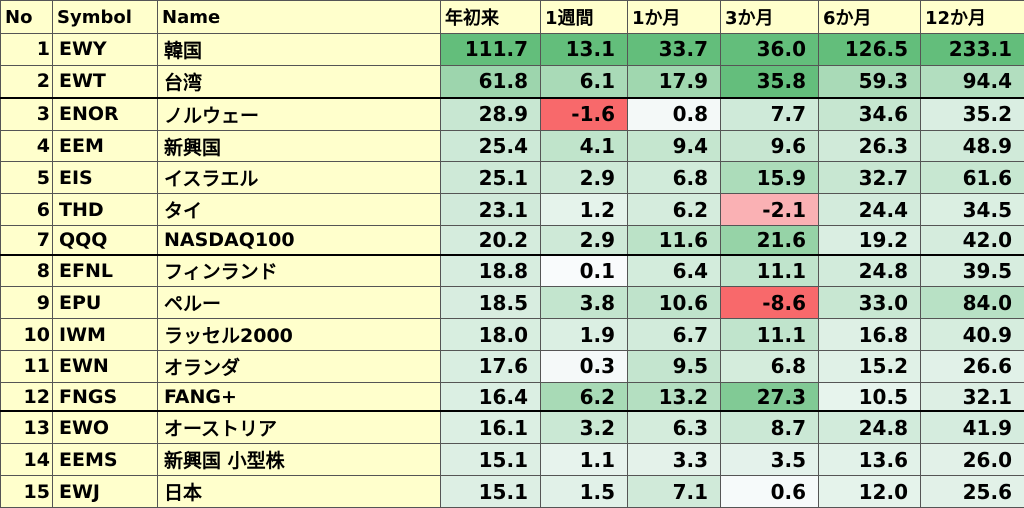  What do you see at coordinates (105, 366) in the screenshot?
I see `symbol-cell: EWN` at bounding box center [105, 366].